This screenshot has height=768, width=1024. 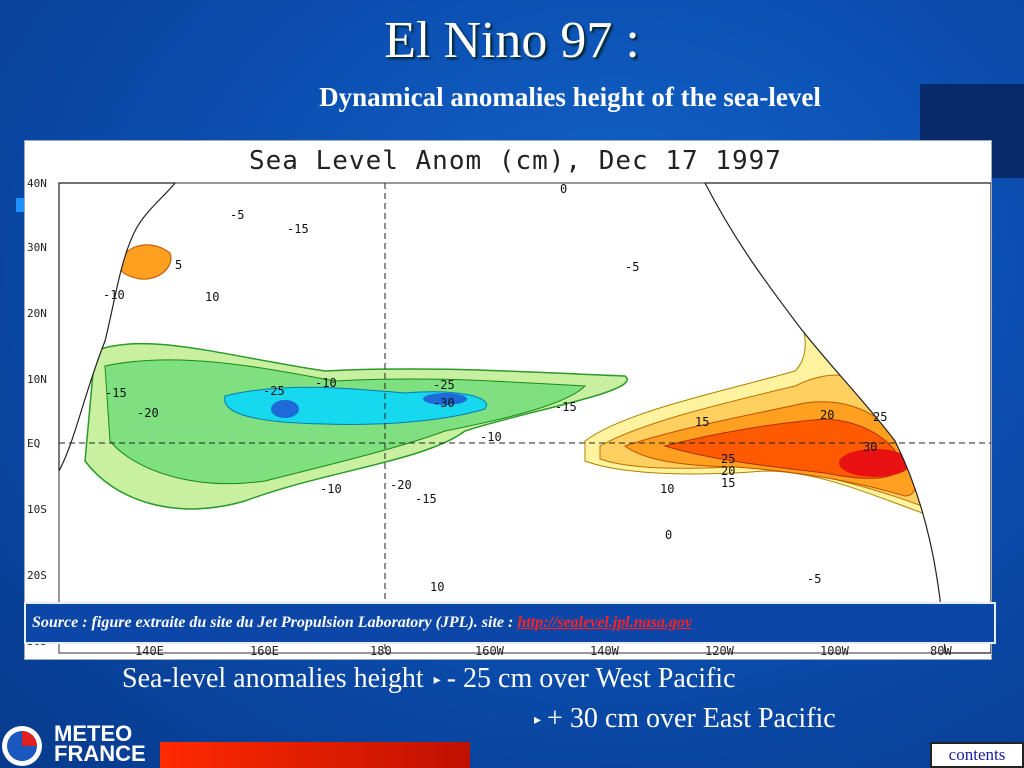 I want to click on lon-label: 140E, so click(x=149, y=651).